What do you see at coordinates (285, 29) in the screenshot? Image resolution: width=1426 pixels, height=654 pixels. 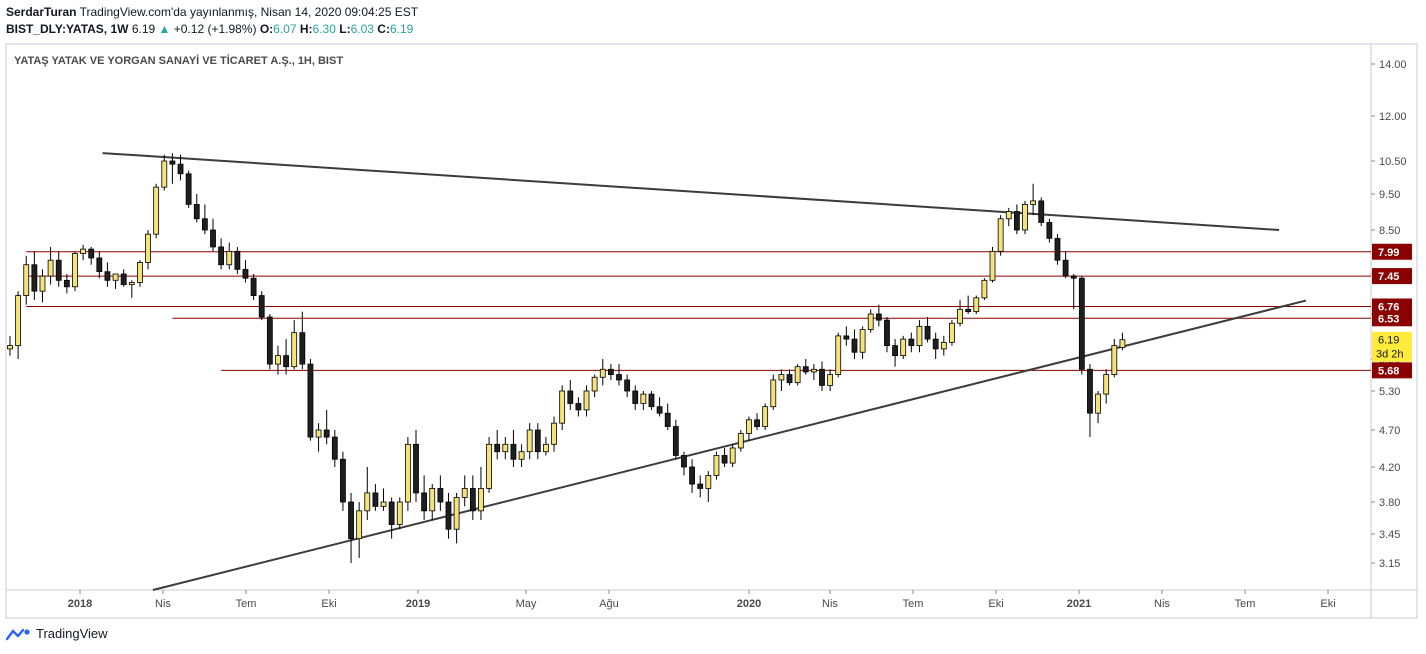 I see `open-value: 6.07` at bounding box center [285, 29].